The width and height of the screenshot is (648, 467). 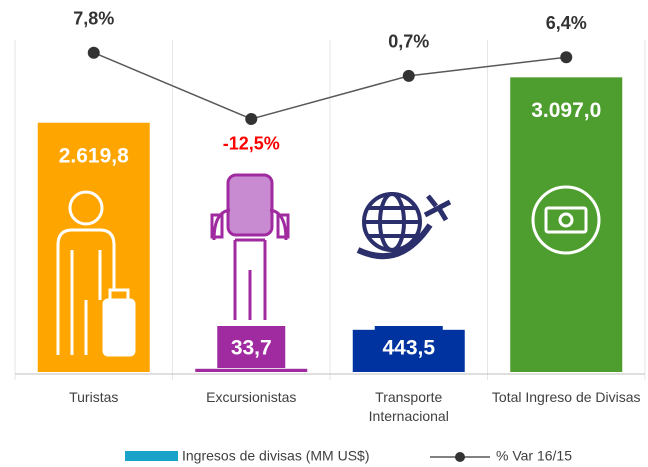 What do you see at coordinates (566, 220) in the screenshot?
I see `money-icon` at bounding box center [566, 220].